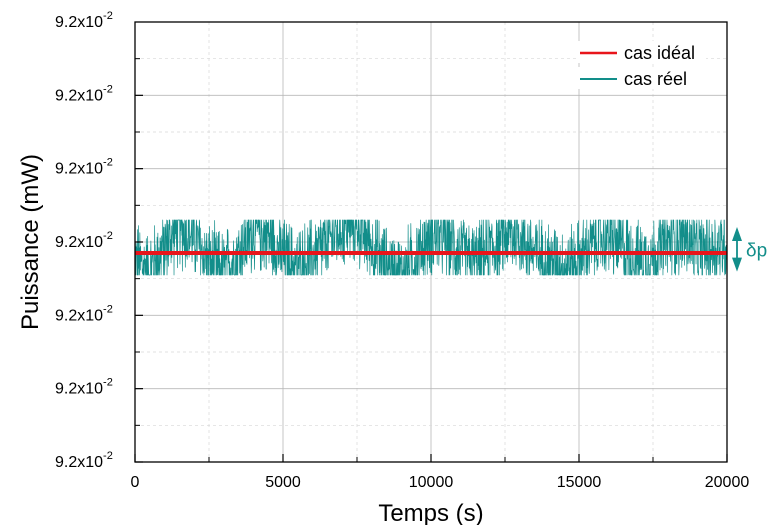 The image size is (769, 525). I want to click on series-line-cas-reel, so click(431, 247).